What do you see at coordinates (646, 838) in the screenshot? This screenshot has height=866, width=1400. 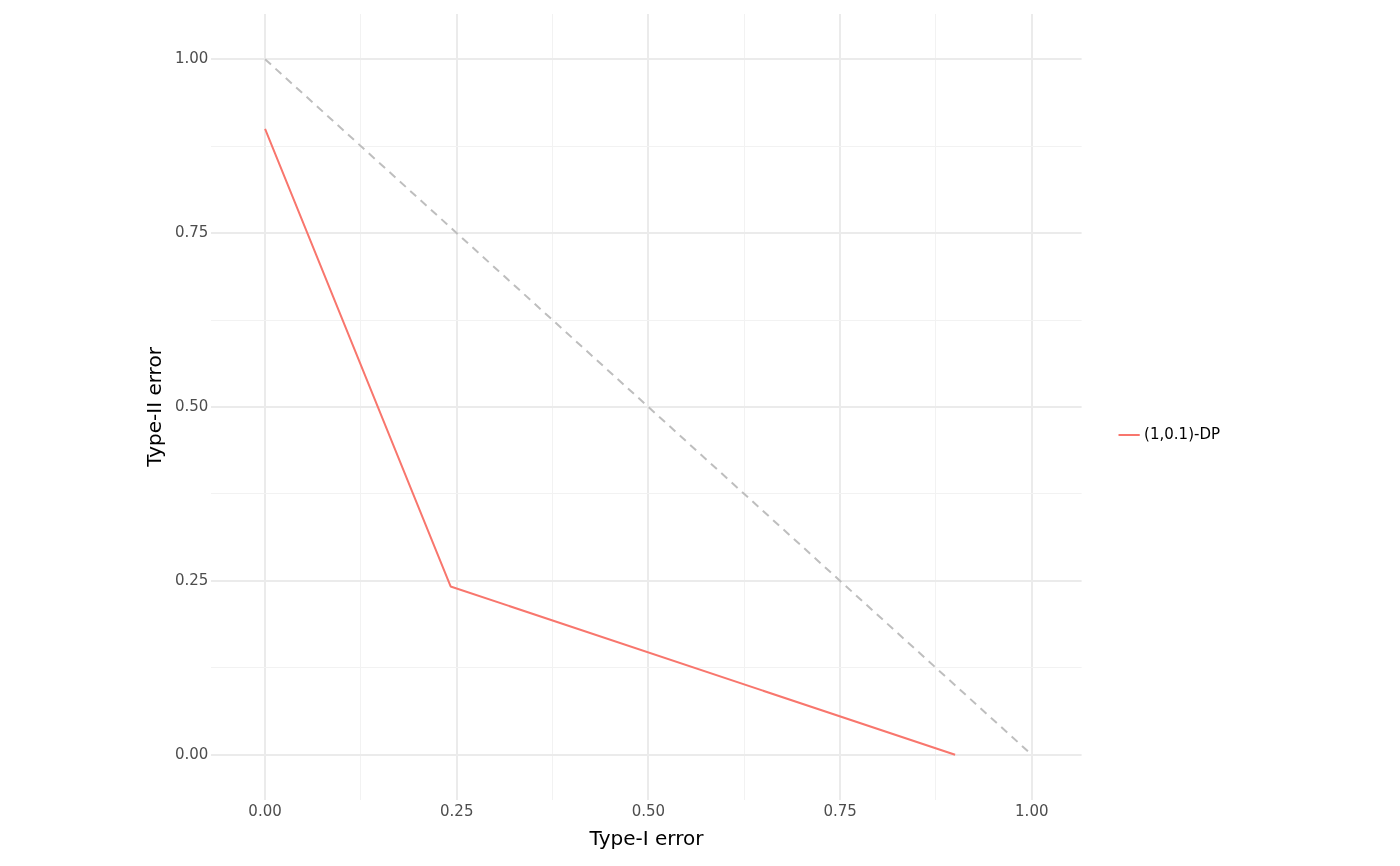 I see `x-axis-title: Type-I error` at bounding box center [646, 838].